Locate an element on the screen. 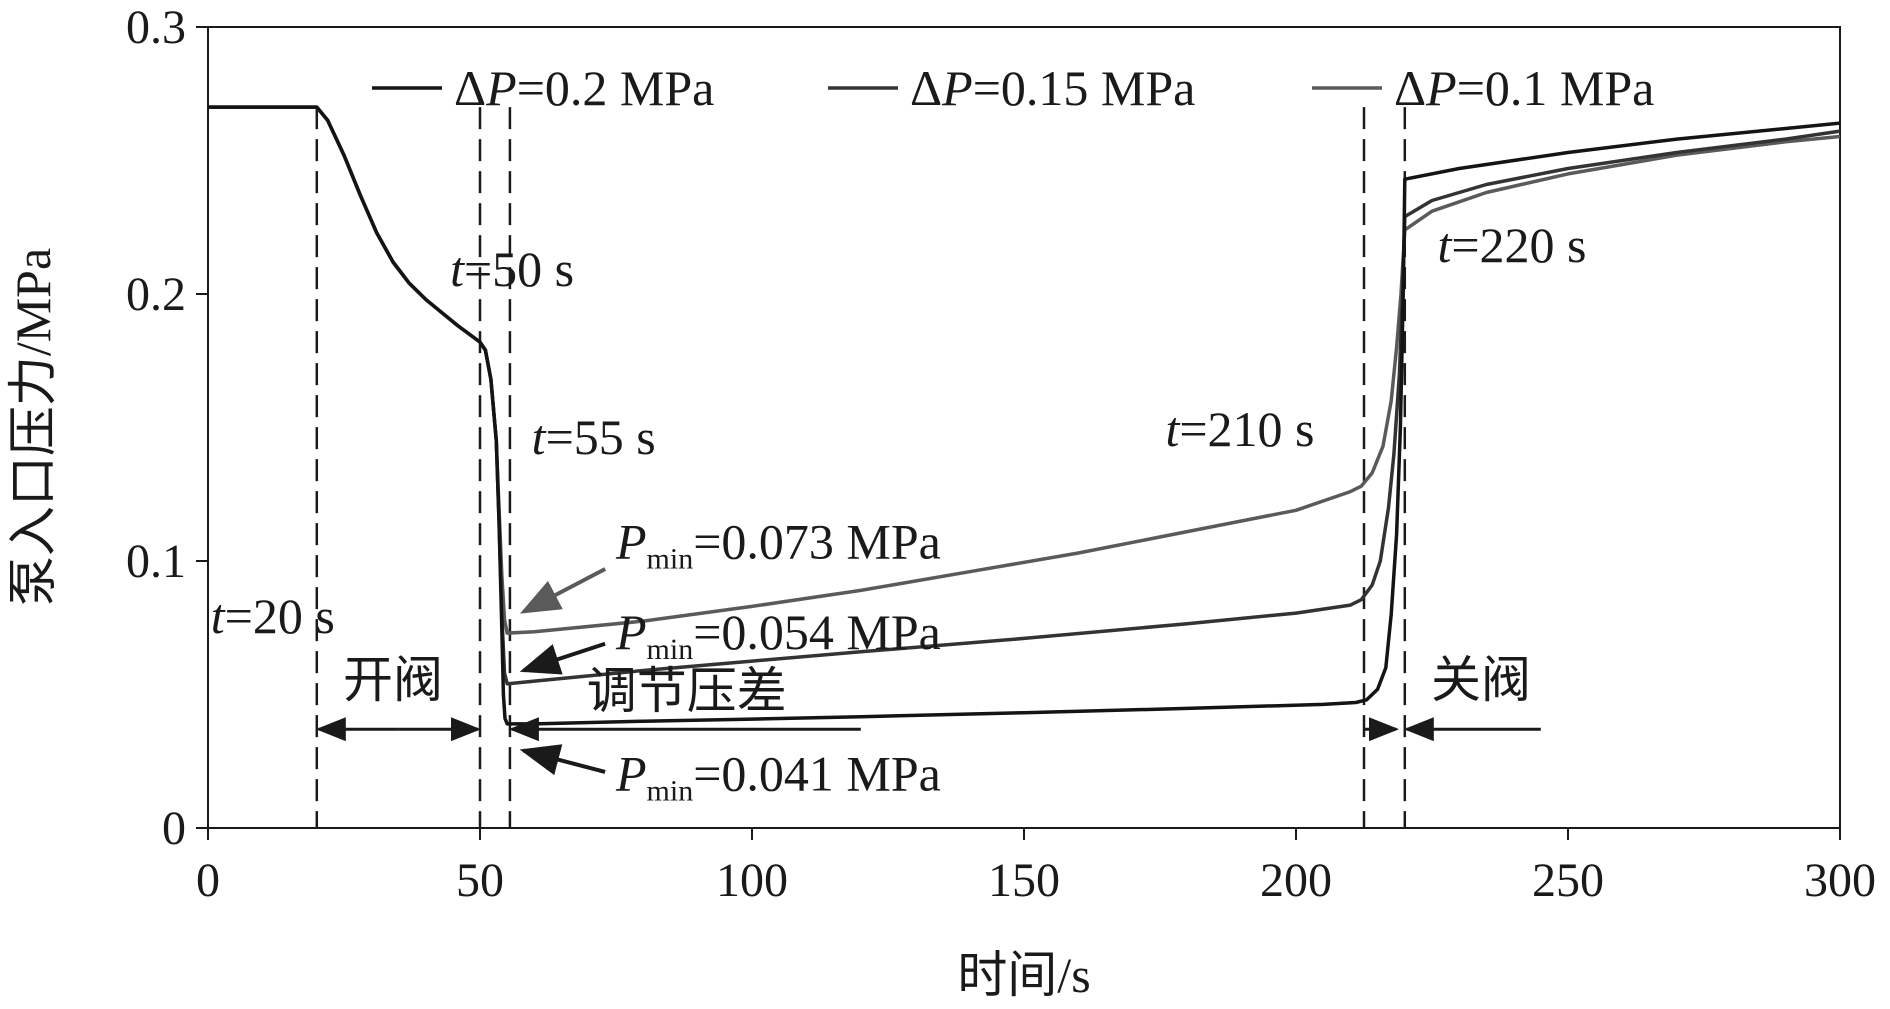 Image resolution: width=1890 pixels, height=1009 pixels. pmin-label-2: Pmin=0.041 MPa is located at coordinates (778, 777).